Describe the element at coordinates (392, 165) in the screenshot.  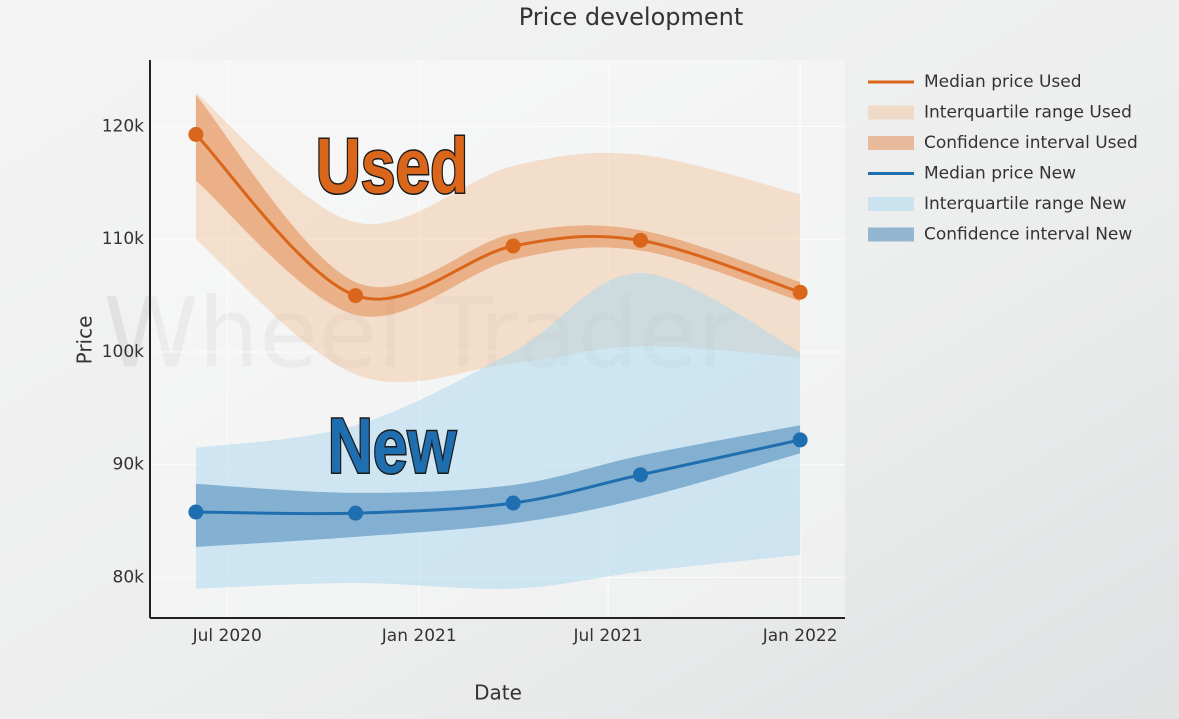
I see `annotation: Used` at that location.